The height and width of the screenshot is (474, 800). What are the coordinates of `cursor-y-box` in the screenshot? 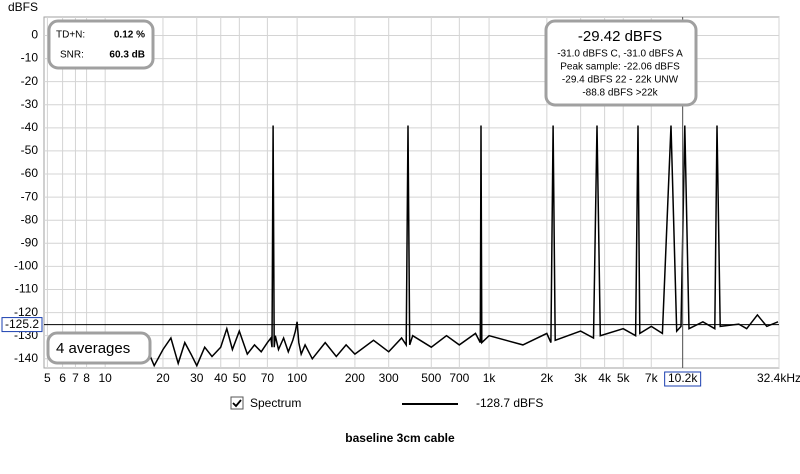 It's located at (22, 325).